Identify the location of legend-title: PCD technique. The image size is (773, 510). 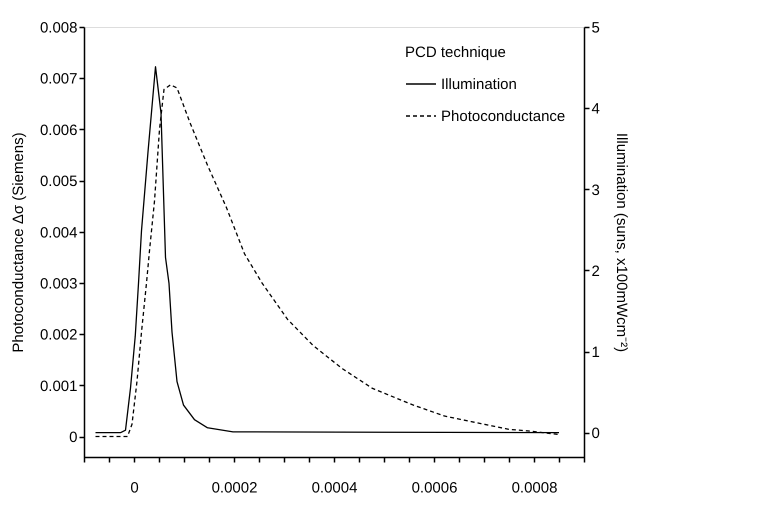
(455, 52).